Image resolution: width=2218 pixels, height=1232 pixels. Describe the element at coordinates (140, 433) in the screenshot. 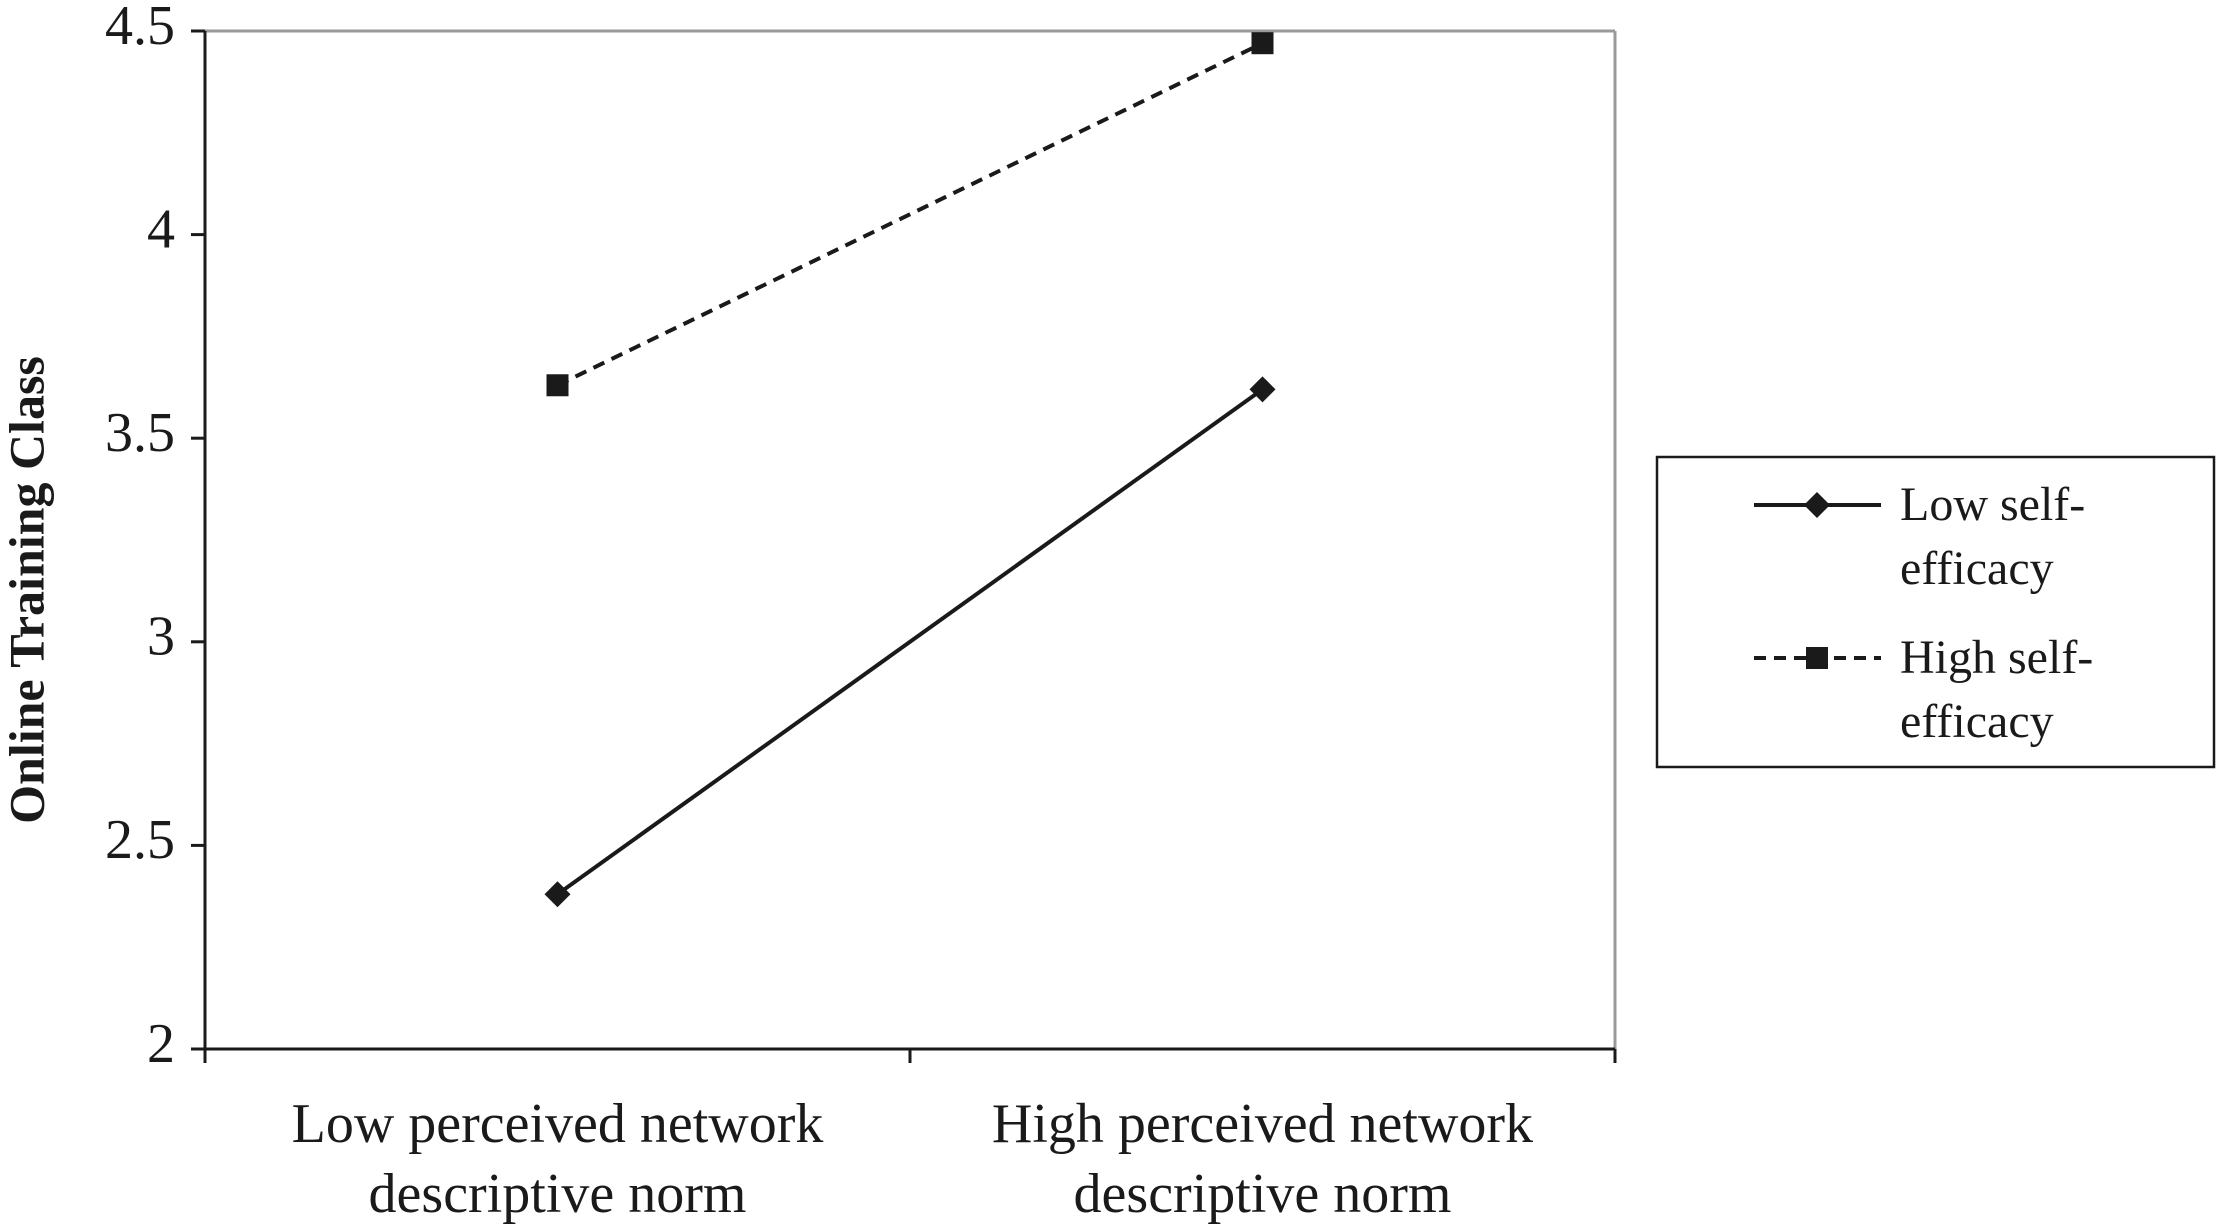

I see `y-tick-label: 3.5` at that location.